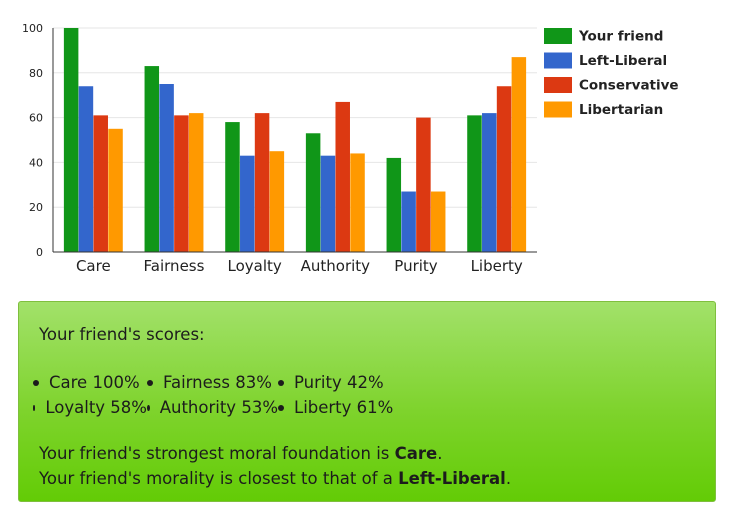 The image size is (735, 518). I want to click on score-text: Loyalty 58%, so click(96, 407).